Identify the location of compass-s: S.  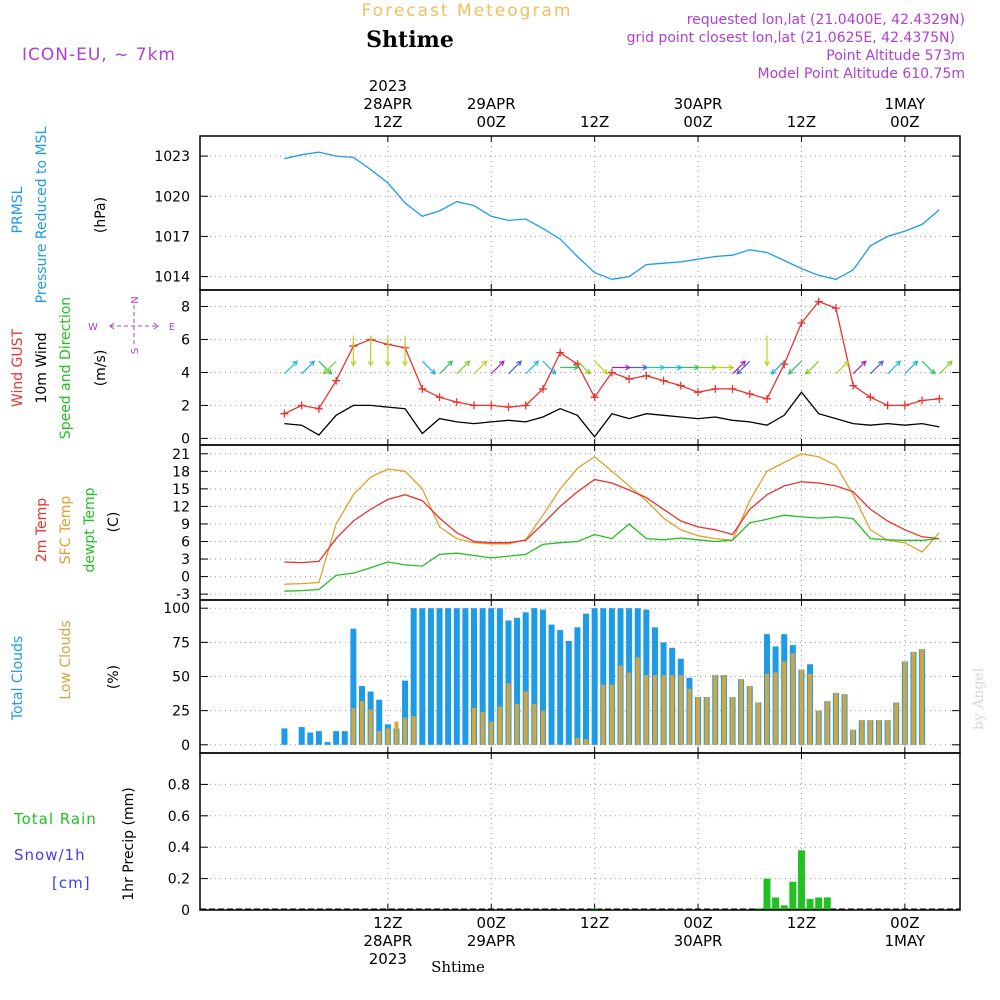
(135, 351).